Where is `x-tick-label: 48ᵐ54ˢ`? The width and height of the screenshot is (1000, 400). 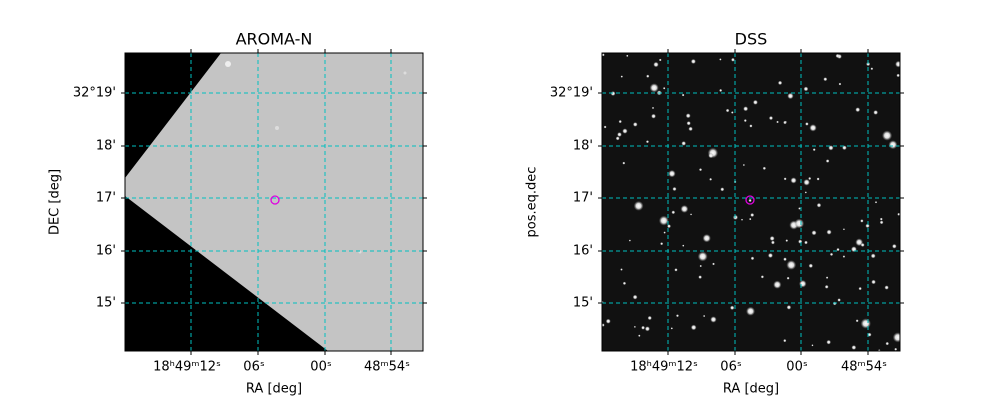 x-tick-label: 48ᵐ54ˢ is located at coordinates (387, 367).